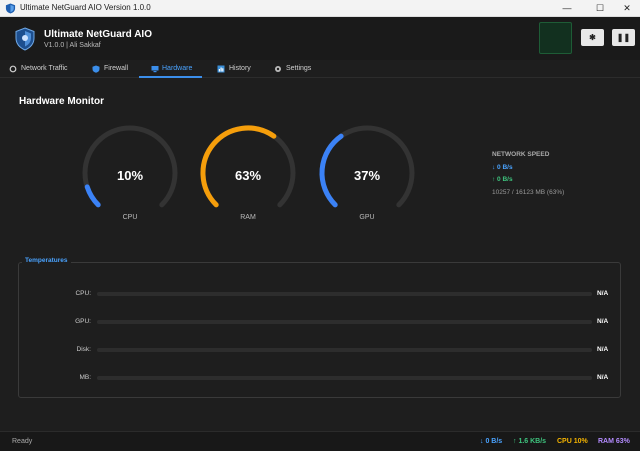  What do you see at coordinates (83, 349) in the screenshot?
I see `temp-label-disk: Disk:` at bounding box center [83, 349].